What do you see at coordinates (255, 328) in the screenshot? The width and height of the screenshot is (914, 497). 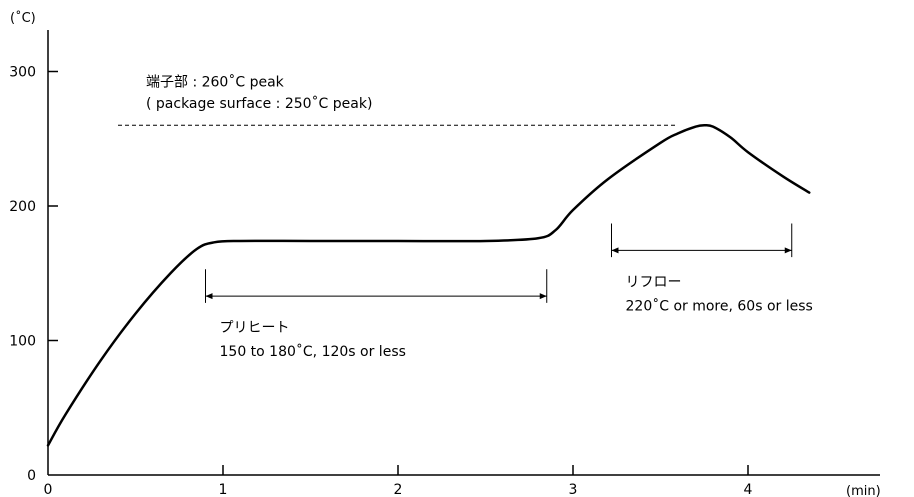 I see `range-label: プリヒート` at bounding box center [255, 328].